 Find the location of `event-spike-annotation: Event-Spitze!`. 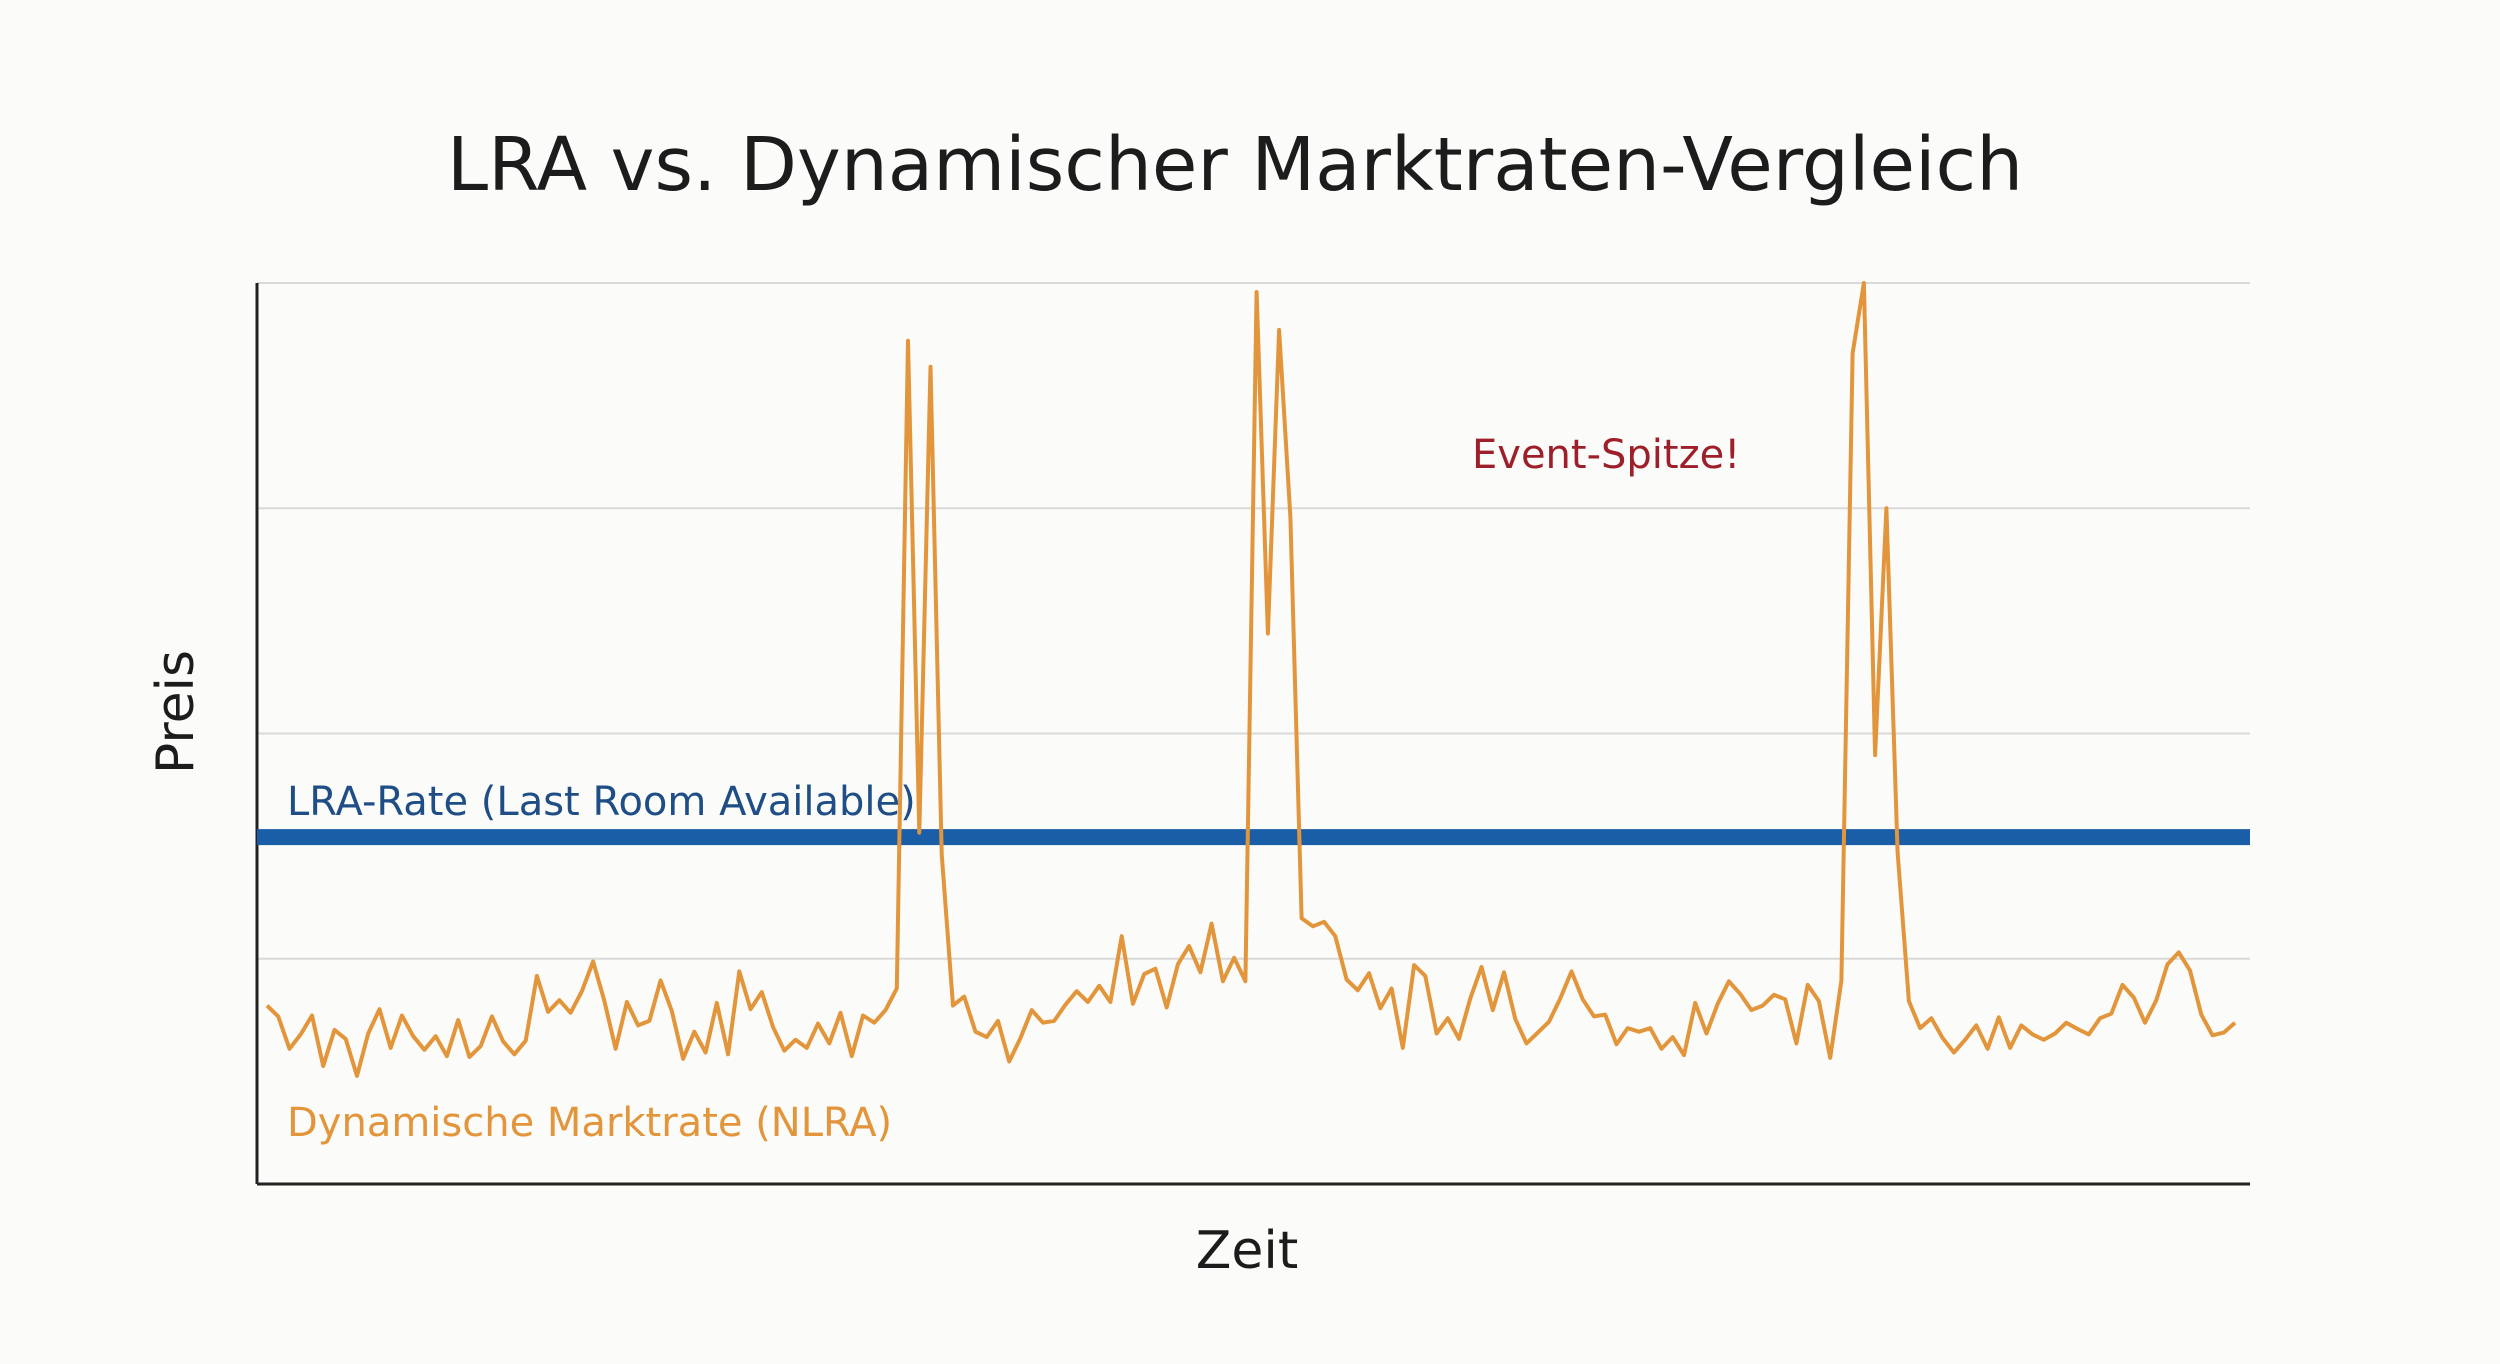

event-spike-annotation: Event-Spitze! is located at coordinates (1606, 455).